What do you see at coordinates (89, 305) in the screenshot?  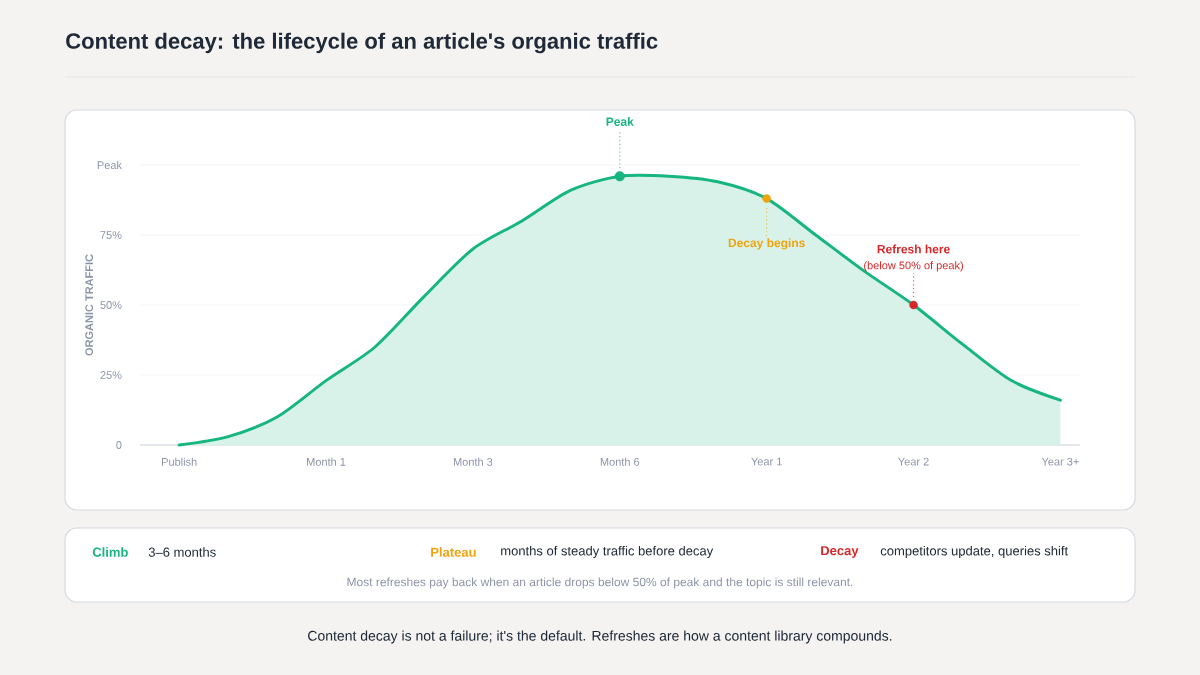 I see `y-axis-title: ORGANIC TRAFFIC` at bounding box center [89, 305].